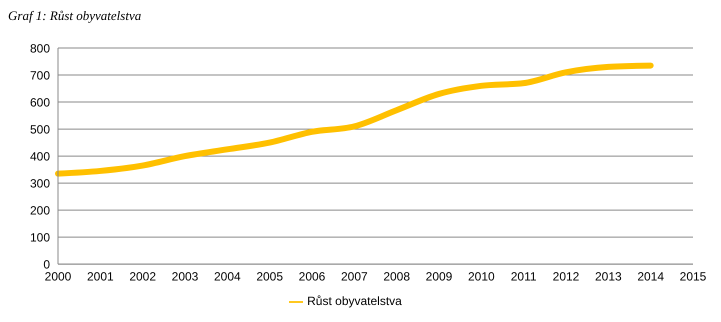  Describe the element at coordinates (100, 277) in the screenshot. I see `x-tick-label: 2001` at that location.